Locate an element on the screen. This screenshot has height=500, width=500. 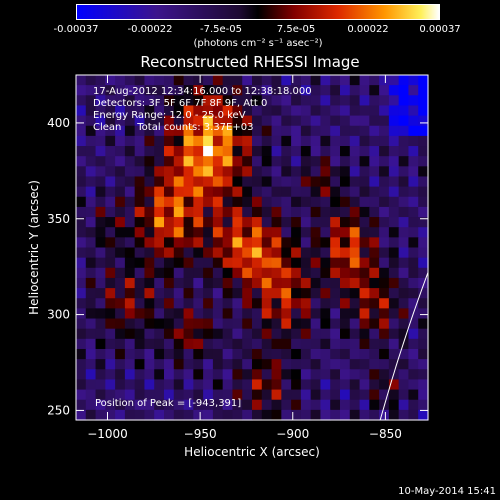
y-axis-label: Heliocentric Y (arcsec) is located at coordinates (34, 247).